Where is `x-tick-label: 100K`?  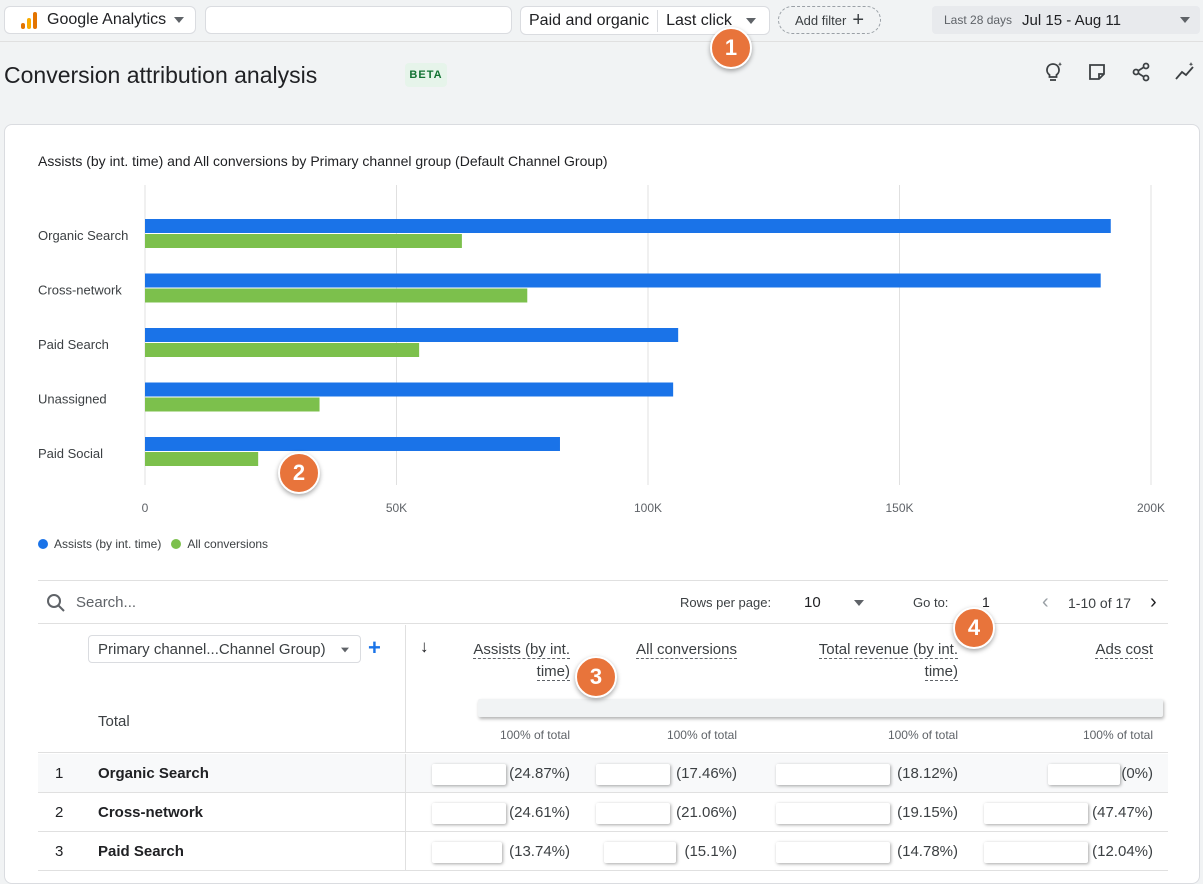 x-tick-label: 100K is located at coordinates (648, 508).